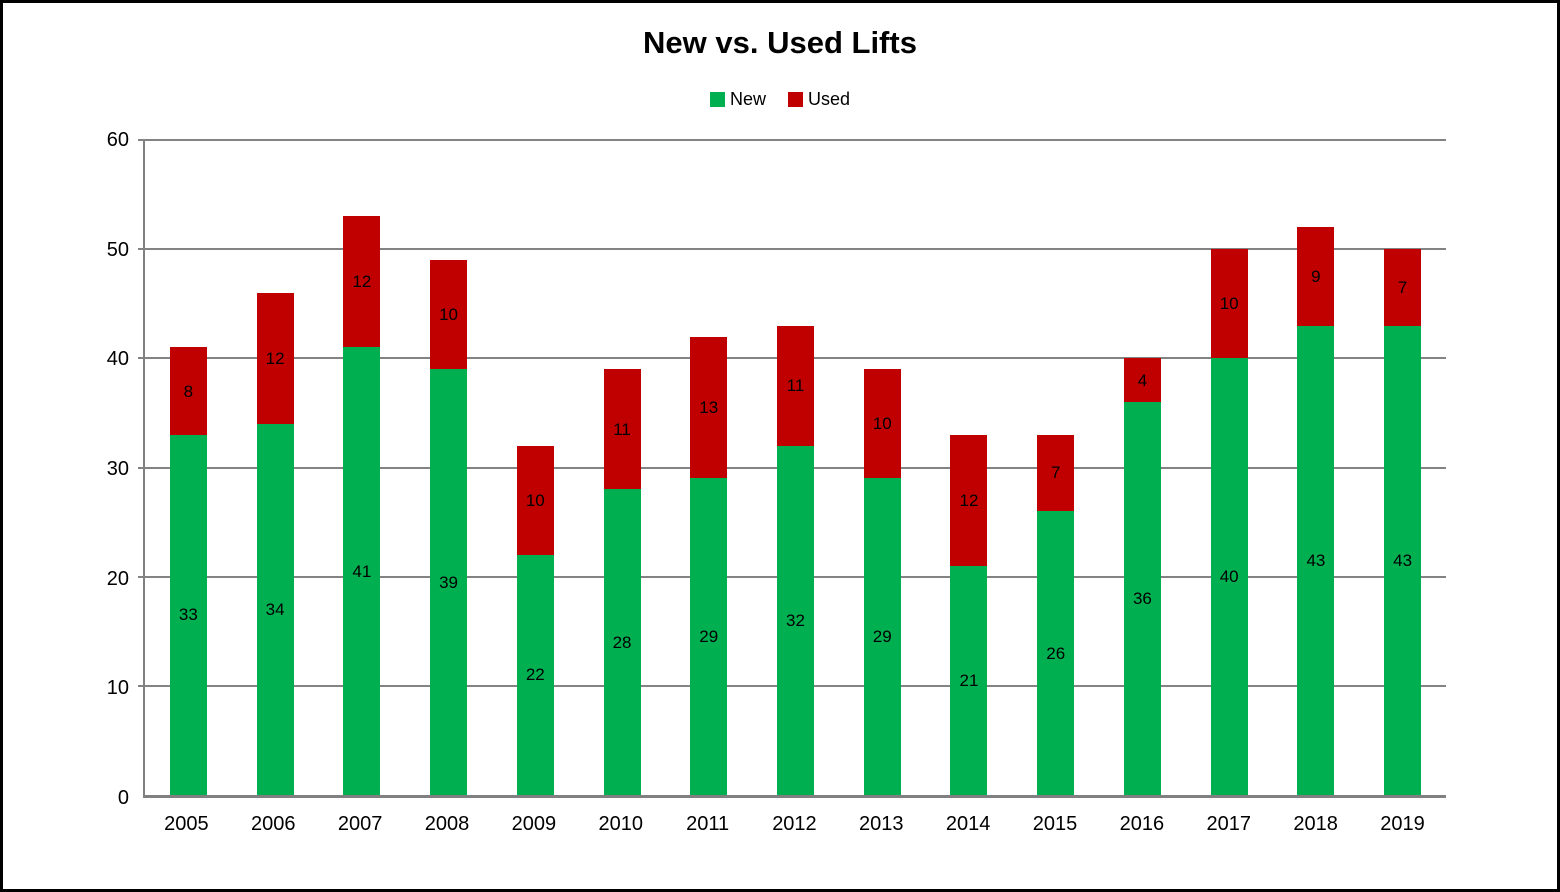 This screenshot has width=1560, height=892. I want to click on bar-slot-2006: 12 34, so click(275, 467).